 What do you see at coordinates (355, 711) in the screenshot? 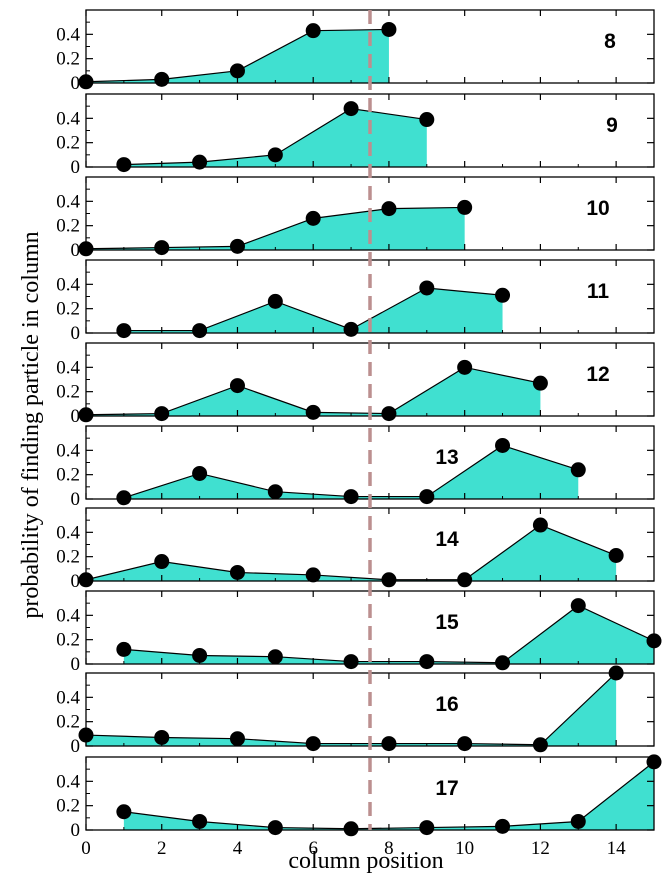
I see `panel-16: 0 0.2 0.4 16` at bounding box center [355, 711].